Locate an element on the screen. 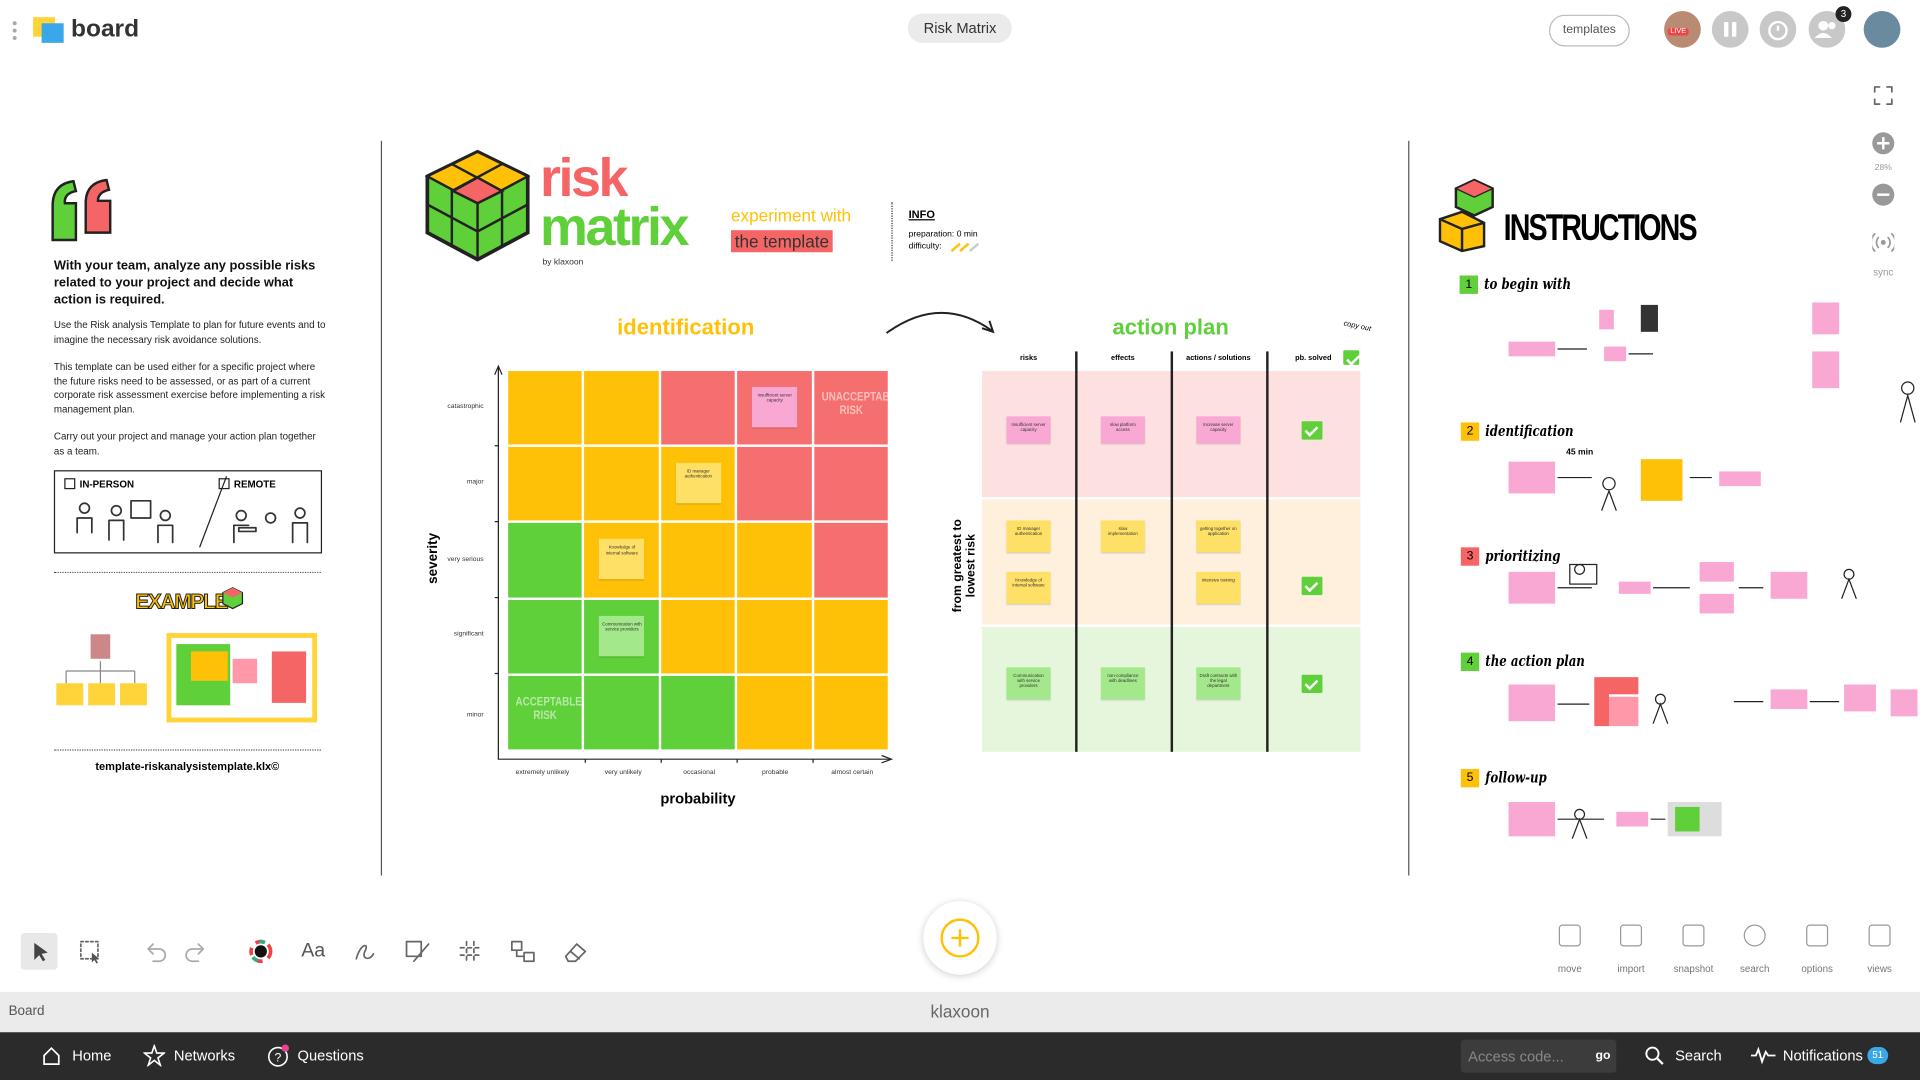  section-title: action plan is located at coordinates (1170, 327).